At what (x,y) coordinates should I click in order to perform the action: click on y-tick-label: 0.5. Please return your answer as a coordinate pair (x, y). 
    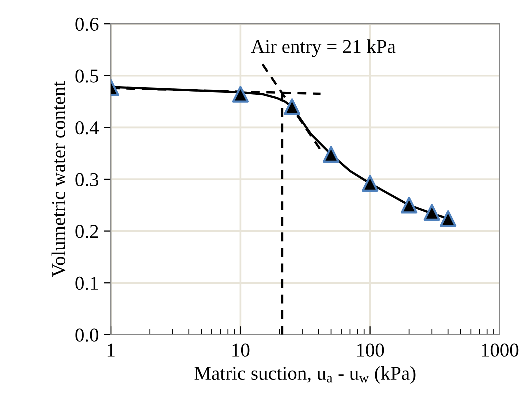
    Looking at the image, I should click on (87, 76).